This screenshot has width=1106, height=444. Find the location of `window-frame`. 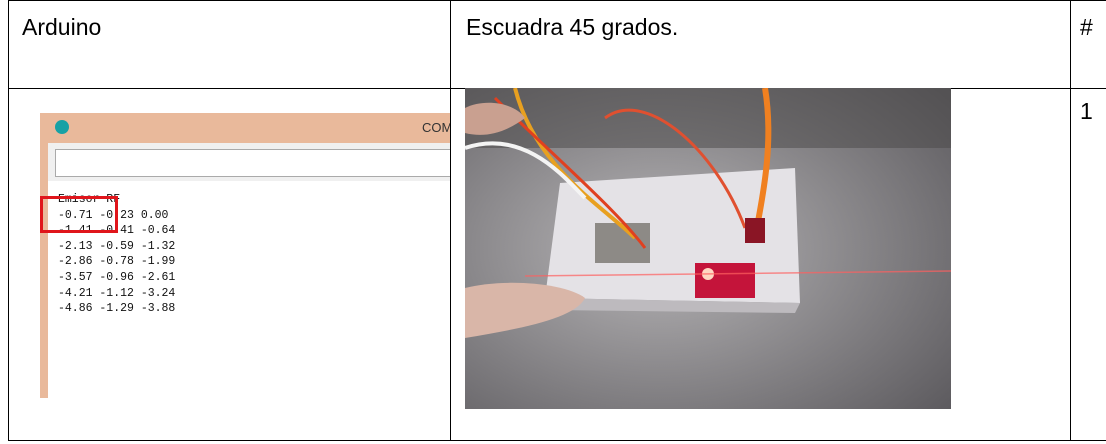

window-frame is located at coordinates (44, 270).